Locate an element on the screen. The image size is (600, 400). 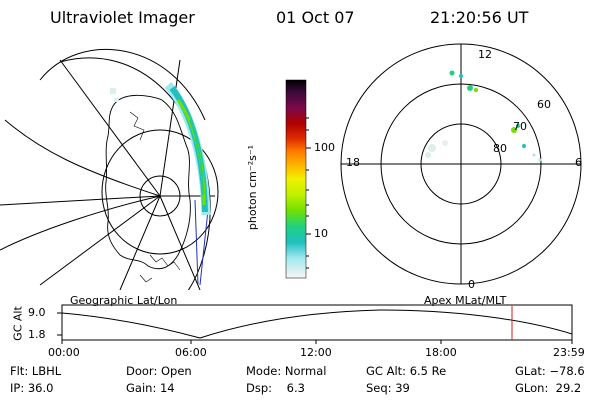
mlat-label-70: 70 is located at coordinates (520, 126).